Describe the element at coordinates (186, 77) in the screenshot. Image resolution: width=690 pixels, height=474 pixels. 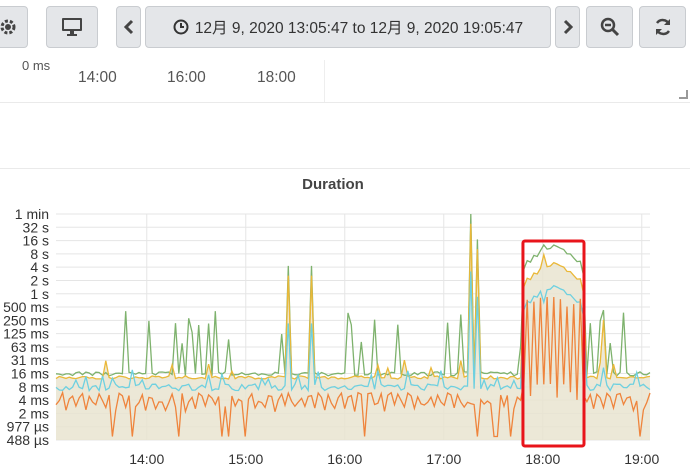
I see `upper-x-tick: 16:00` at that location.